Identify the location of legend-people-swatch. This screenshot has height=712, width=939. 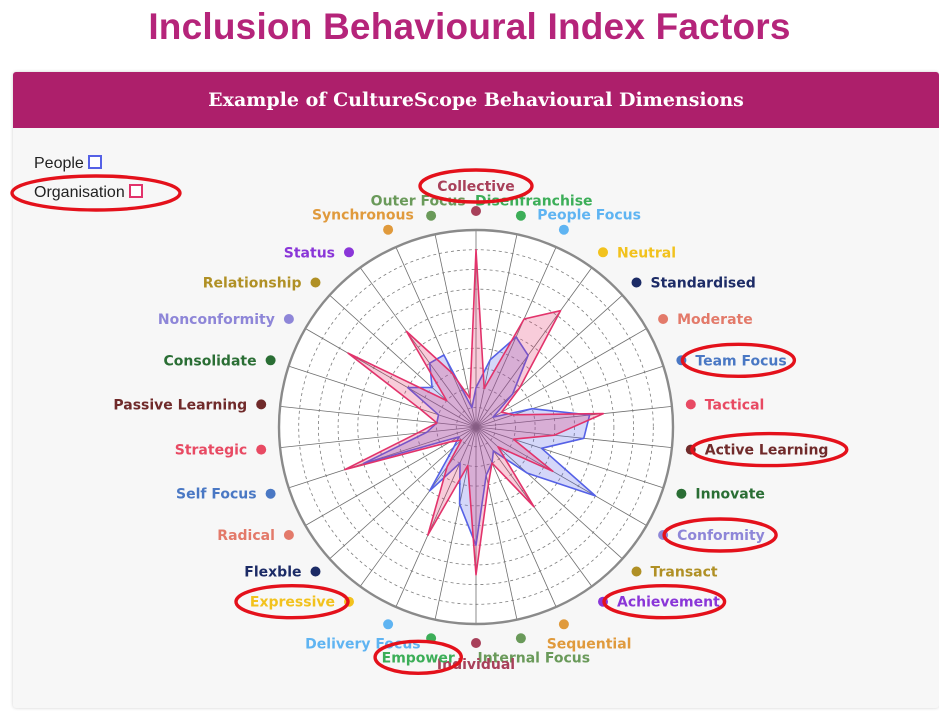
(94, 162).